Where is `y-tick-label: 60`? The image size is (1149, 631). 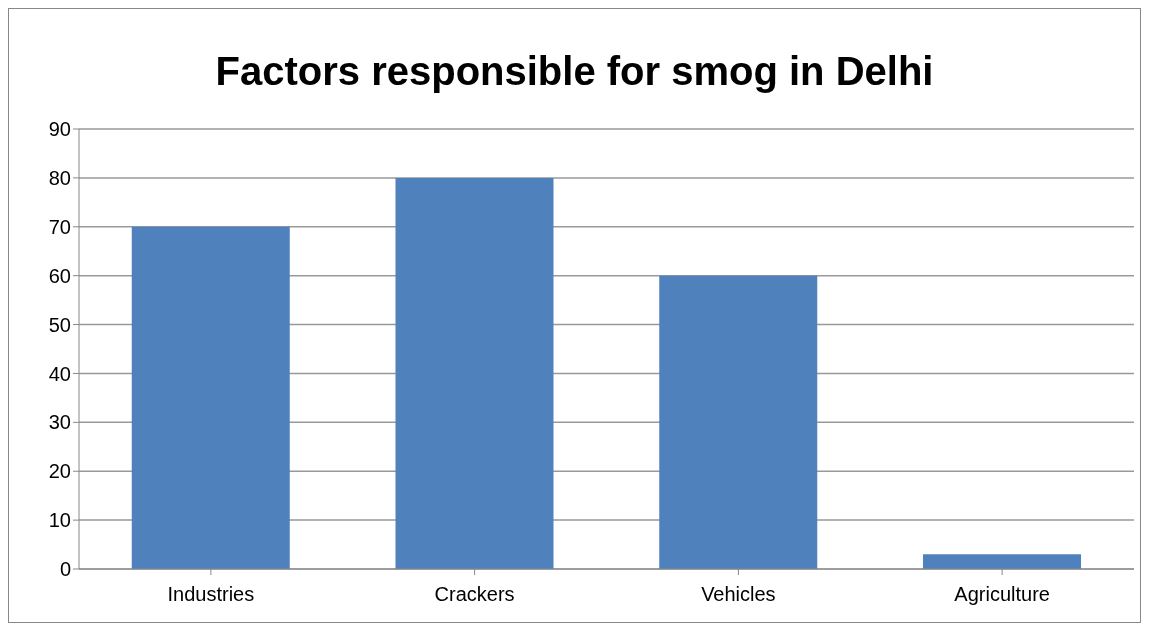
y-tick-label: 60 is located at coordinates (59, 275).